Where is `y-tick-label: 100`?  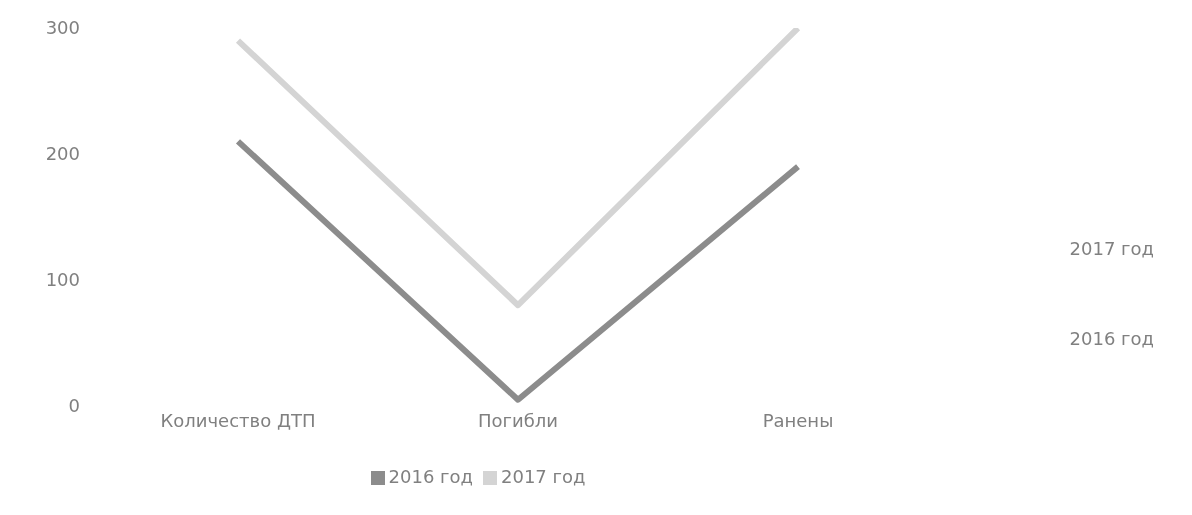 y-tick-label: 100 is located at coordinates (62, 280).